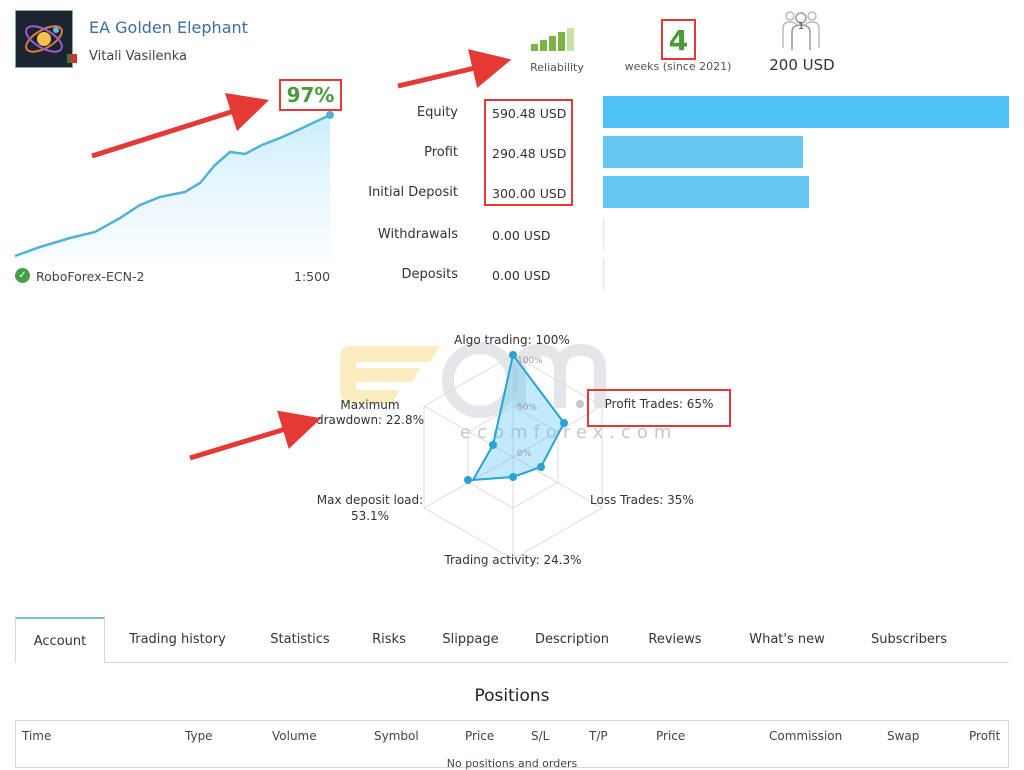 The width and height of the screenshot is (1024, 770). I want to click on radar-point-activity, so click(513, 477).